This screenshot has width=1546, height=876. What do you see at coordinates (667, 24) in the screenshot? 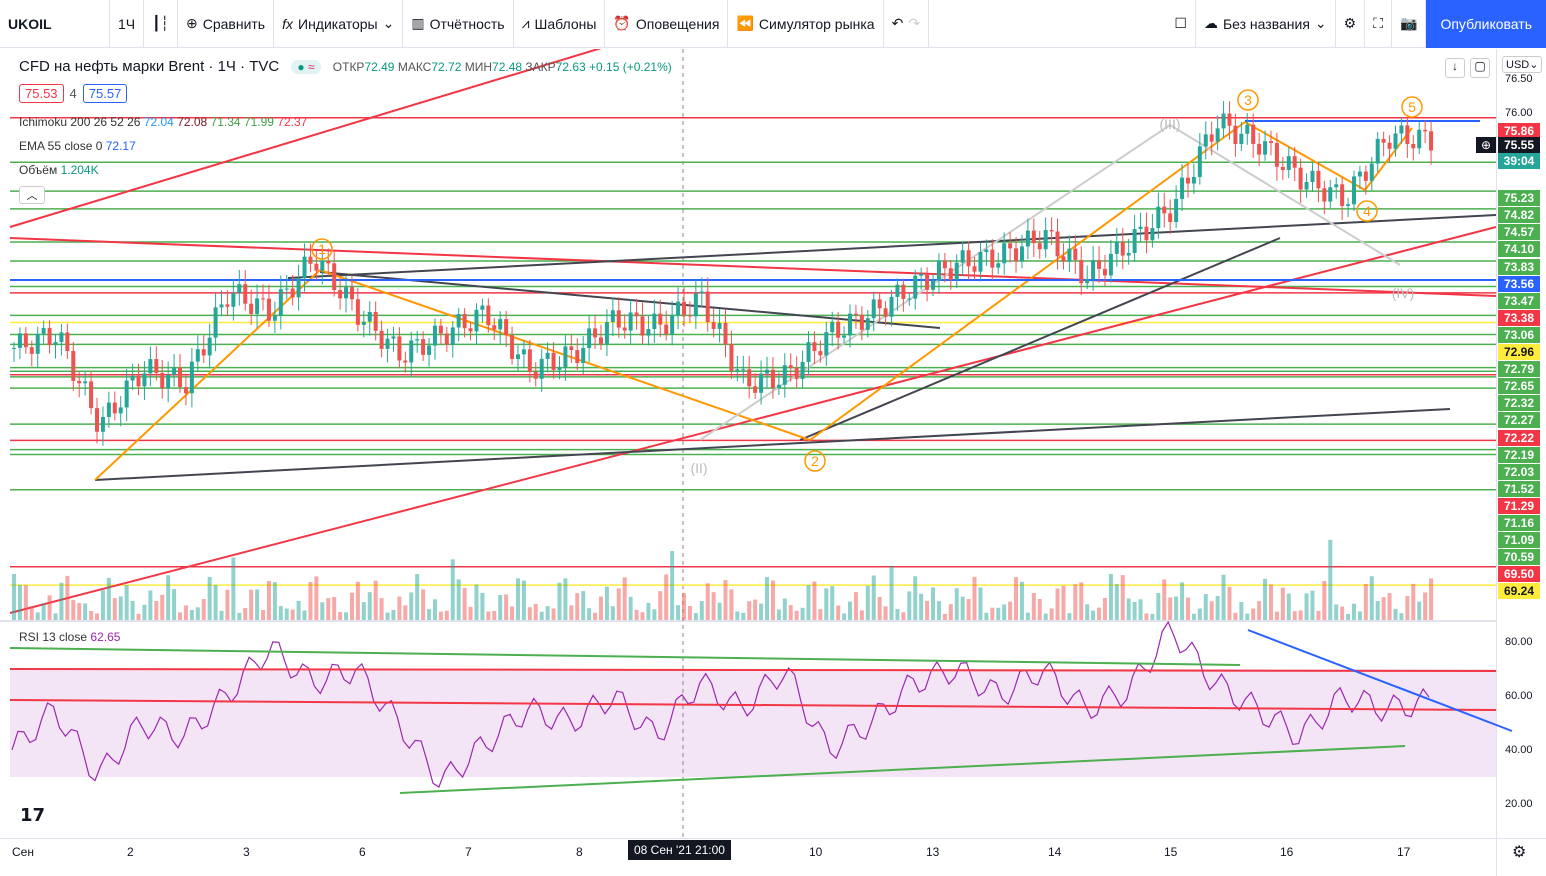
I see `alerts-button: ⏰ Оповещения` at bounding box center [667, 24].